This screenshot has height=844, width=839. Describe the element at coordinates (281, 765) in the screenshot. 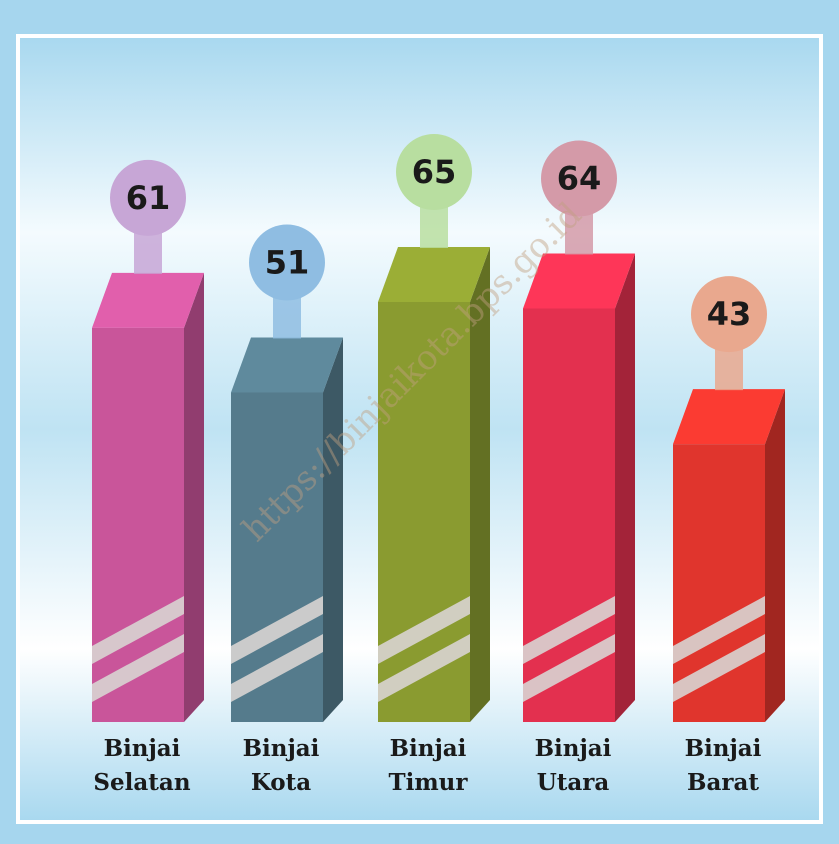

I see `category-label: Binjai Kota` at that location.